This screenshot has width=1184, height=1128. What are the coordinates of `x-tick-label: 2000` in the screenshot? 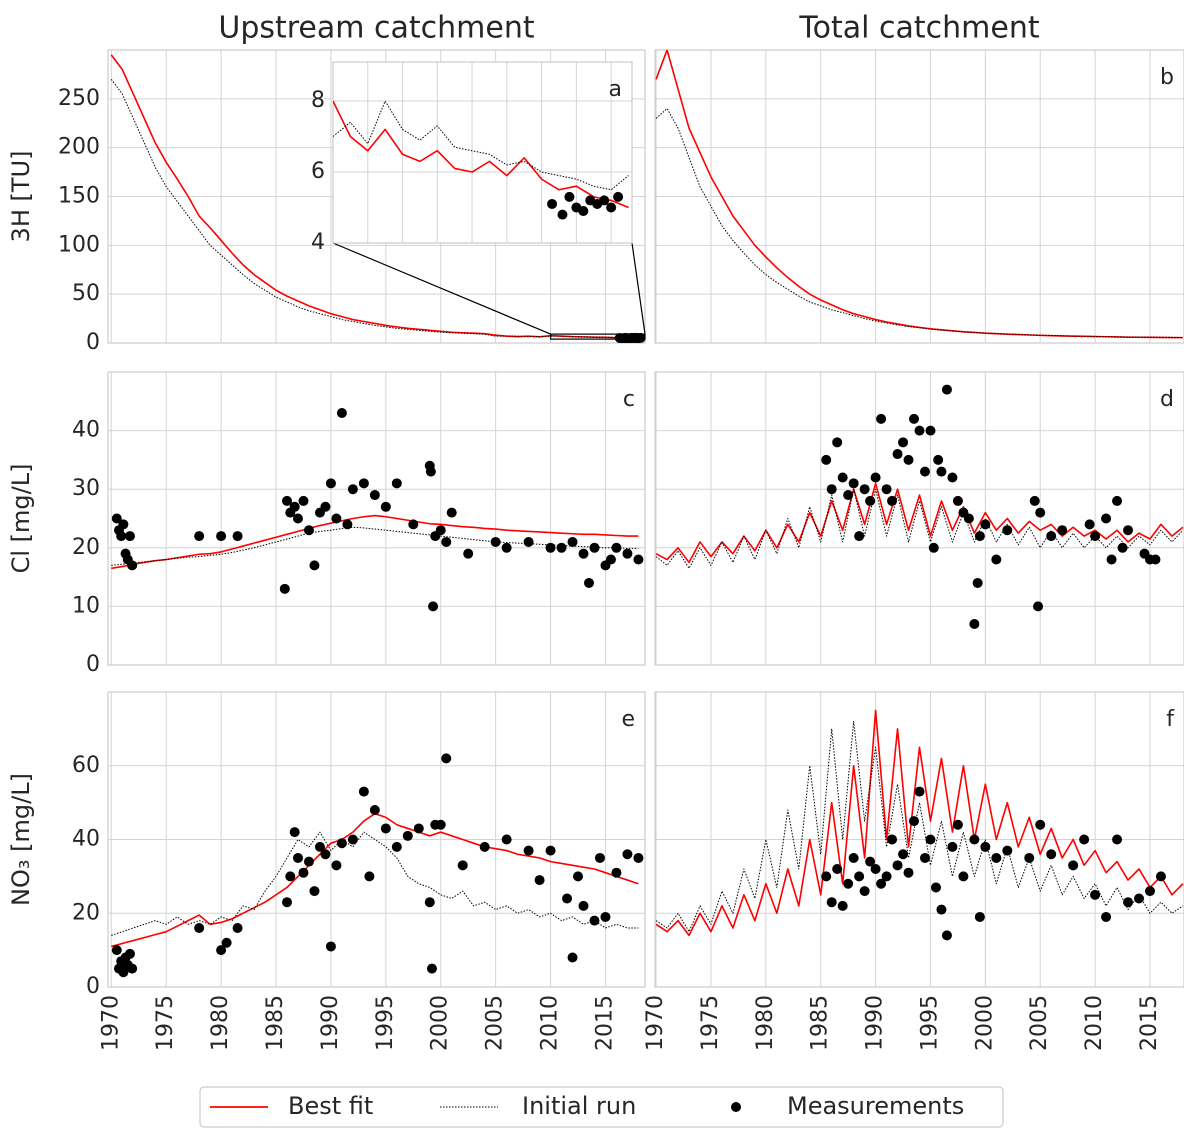 It's located at (440, 1023).